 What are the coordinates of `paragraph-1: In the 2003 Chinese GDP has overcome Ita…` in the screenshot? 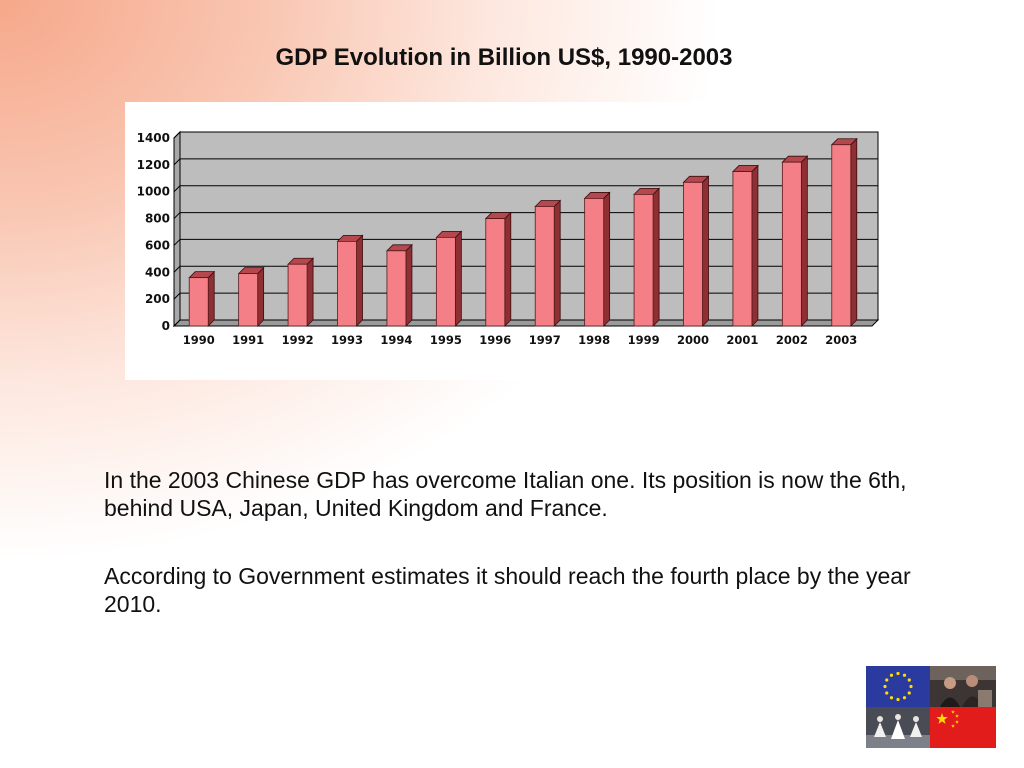 It's located at (505, 494).